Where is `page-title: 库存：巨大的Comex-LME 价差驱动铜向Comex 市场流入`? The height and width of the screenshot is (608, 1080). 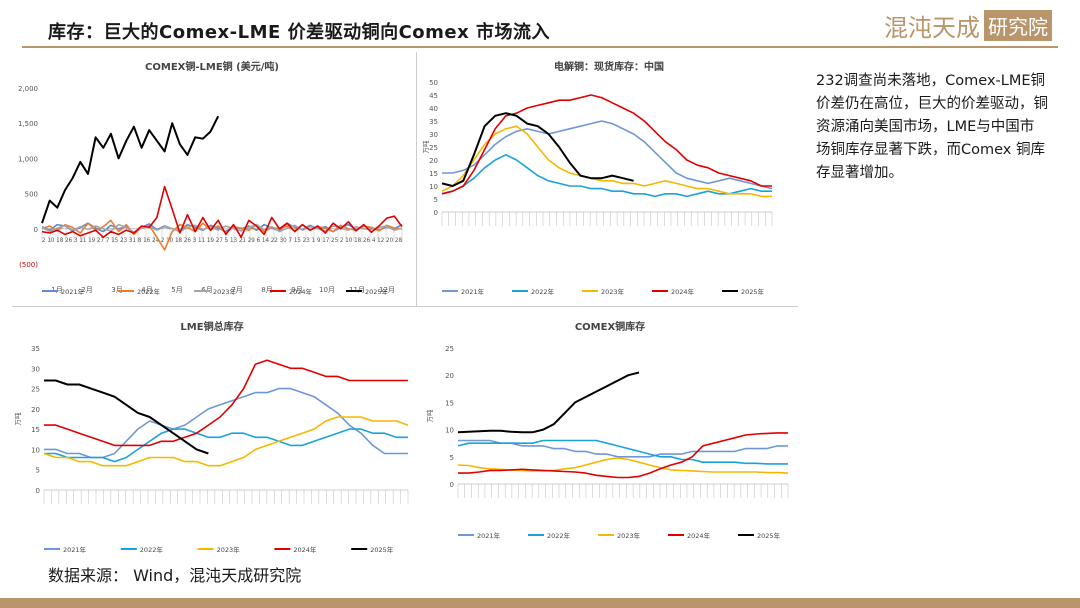
page-title: 库存：巨大的Comex-LME 价差驱动铜向Comex 市场流入 is located at coordinates (299, 32).